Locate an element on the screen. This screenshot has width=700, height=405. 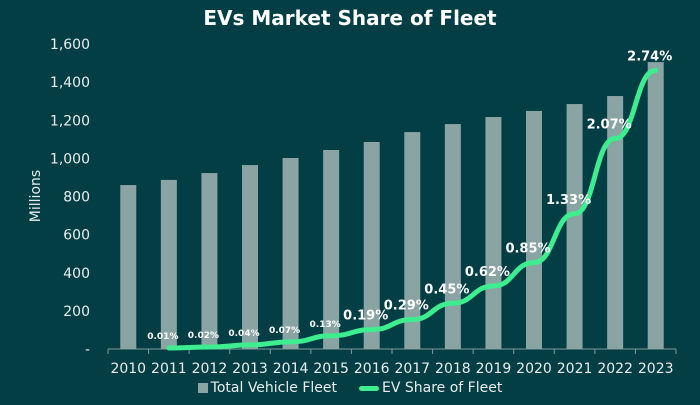
y-tick-label: 1,200 is located at coordinates (70, 121).